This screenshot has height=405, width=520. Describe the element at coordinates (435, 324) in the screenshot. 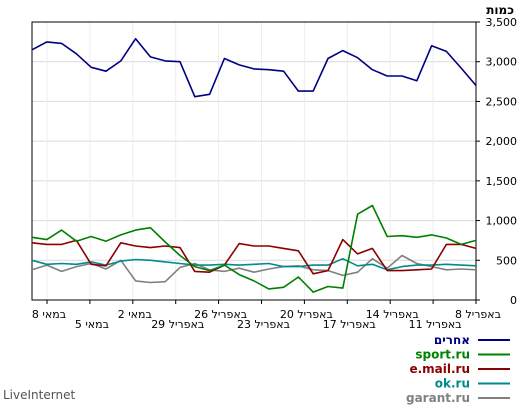

I see `x-tick-label: 11 באפריל` at that location.